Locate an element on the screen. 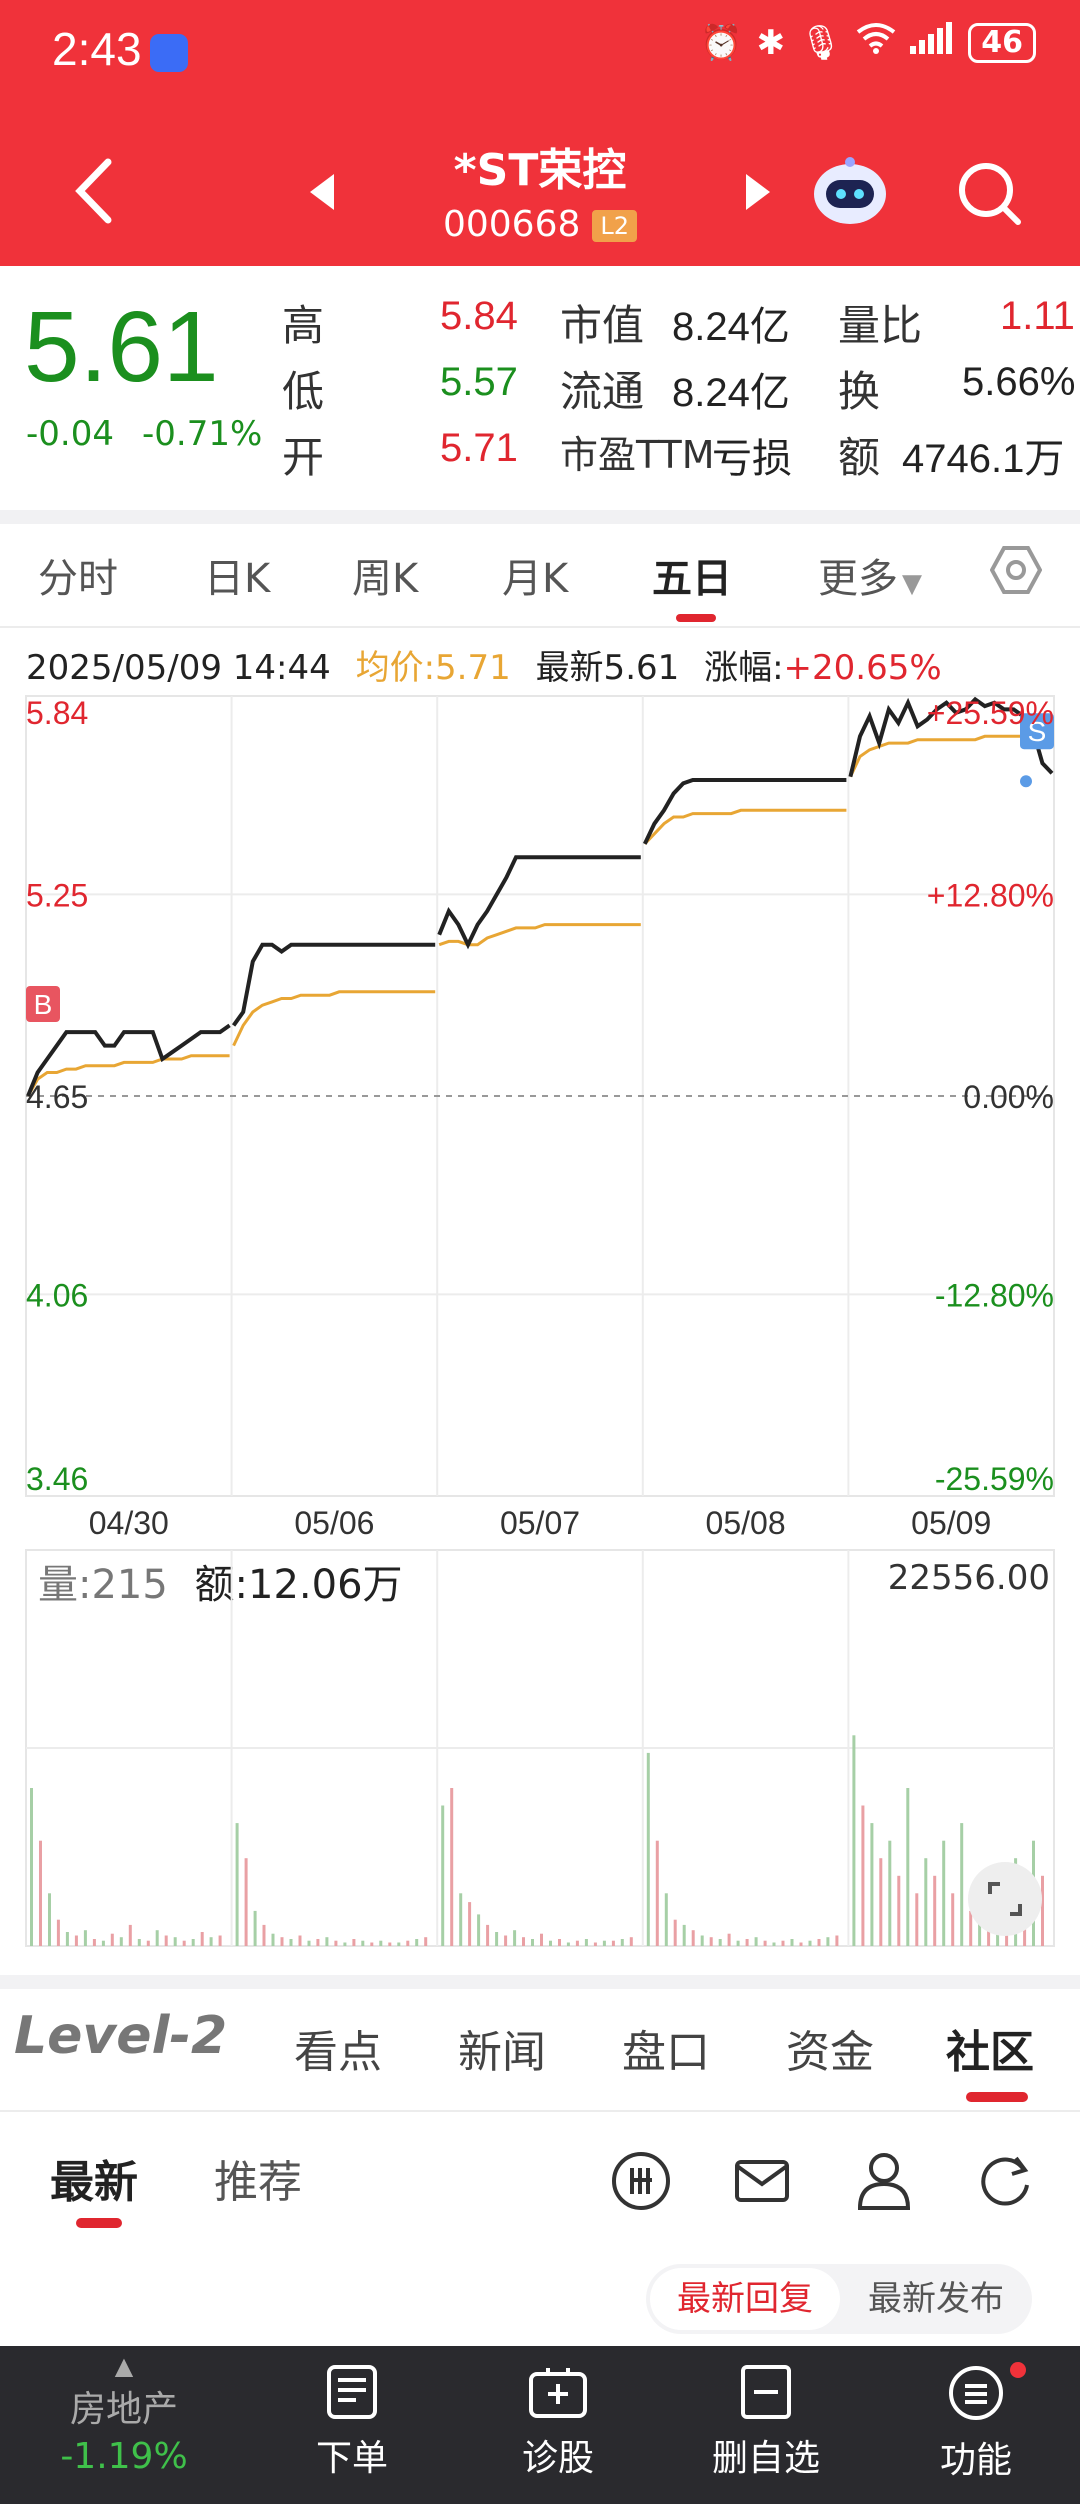 This screenshot has width=1080, height=2504. tab-community: 社区 is located at coordinates (990, 2052).